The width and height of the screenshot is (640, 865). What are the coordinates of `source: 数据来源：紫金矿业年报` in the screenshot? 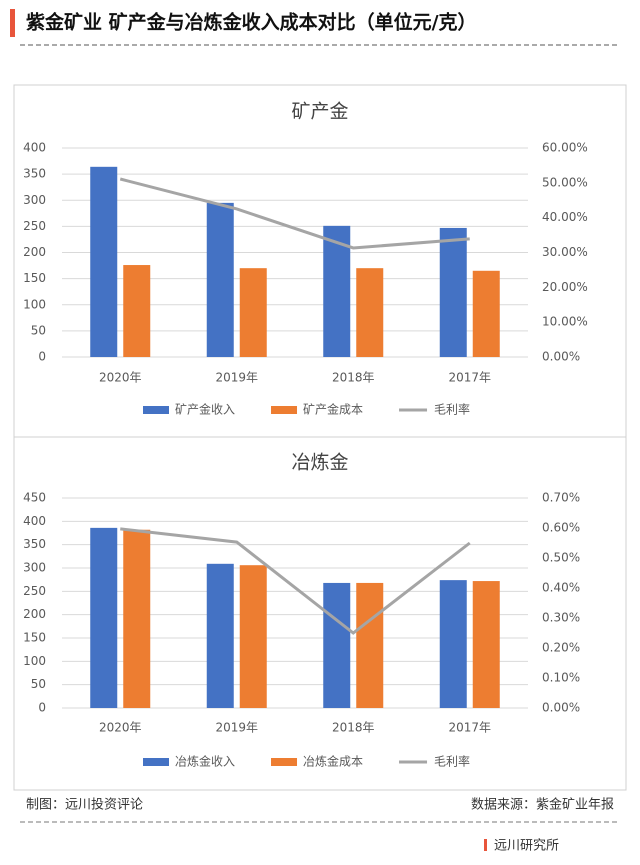 It's located at (542, 805).